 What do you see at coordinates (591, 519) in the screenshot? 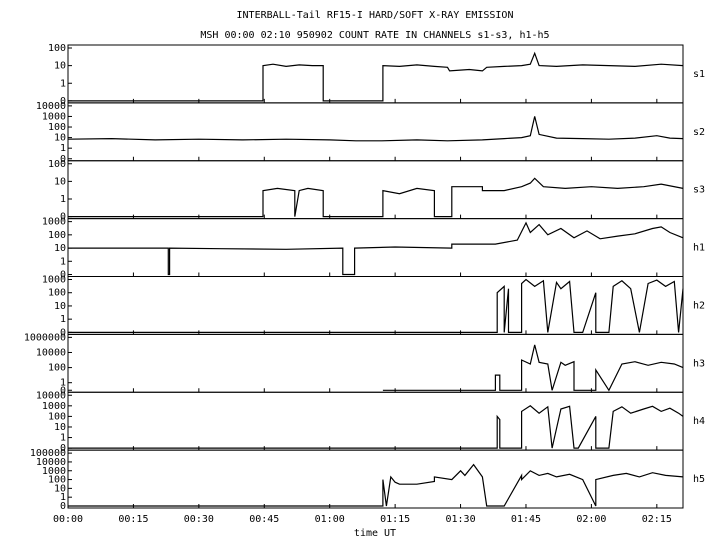
I see `x-tick-label: 02:00` at bounding box center [591, 519].